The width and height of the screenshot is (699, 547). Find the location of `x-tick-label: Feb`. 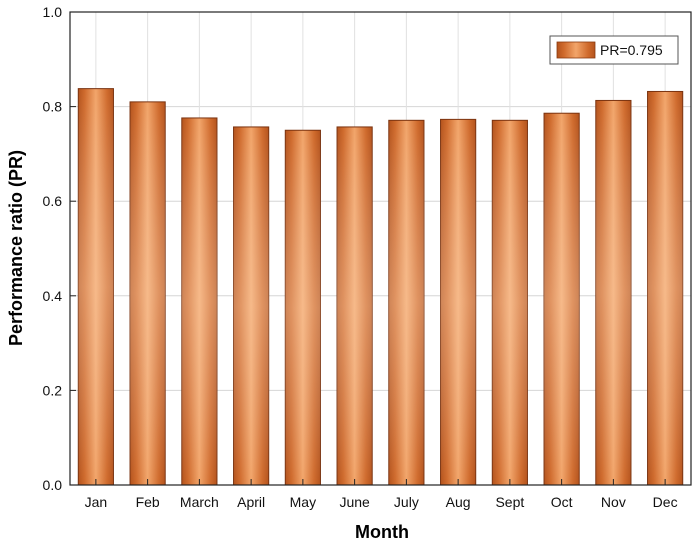

x-tick-label: Feb is located at coordinates (148, 502).